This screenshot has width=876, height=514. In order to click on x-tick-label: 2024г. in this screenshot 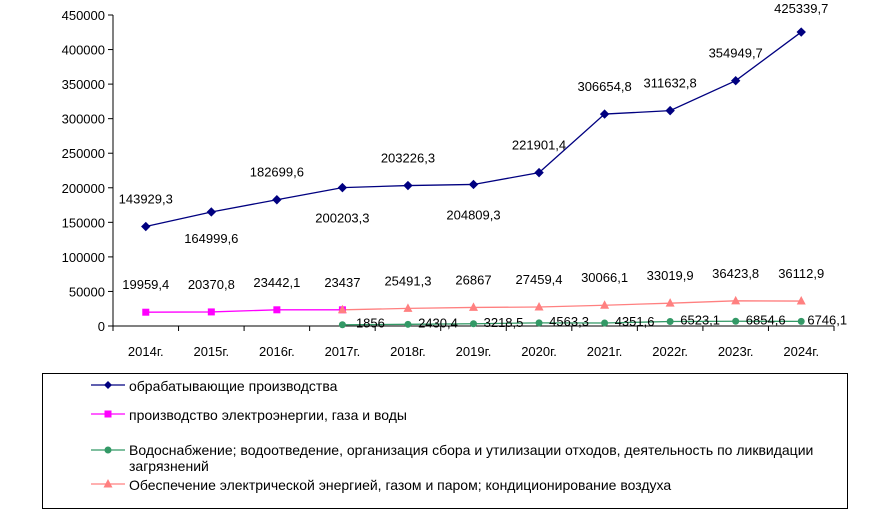, I will do `click(801, 351)`.